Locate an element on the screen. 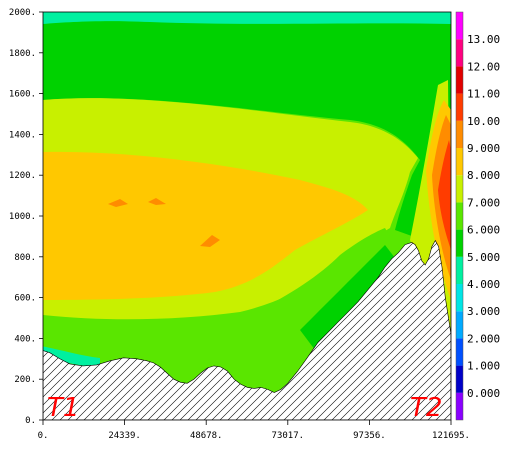 Image resolution: width=506 pixels, height=453 pixels. colorbar-label: 8.000 is located at coordinates (483, 175).